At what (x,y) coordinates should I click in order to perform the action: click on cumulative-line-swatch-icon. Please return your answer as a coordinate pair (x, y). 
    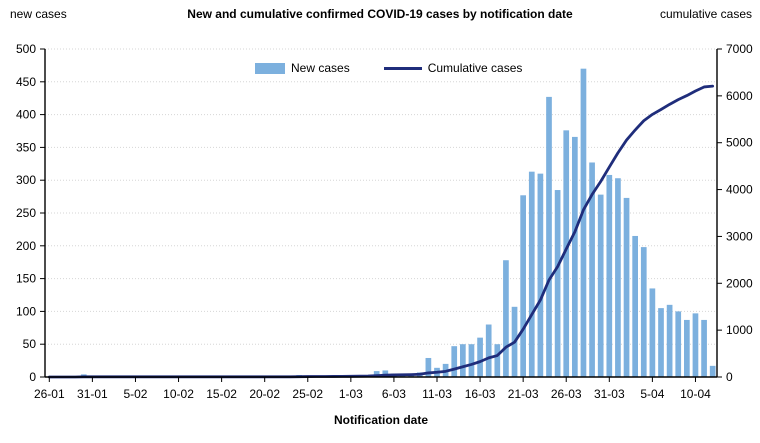
    Looking at the image, I should click on (402, 68).